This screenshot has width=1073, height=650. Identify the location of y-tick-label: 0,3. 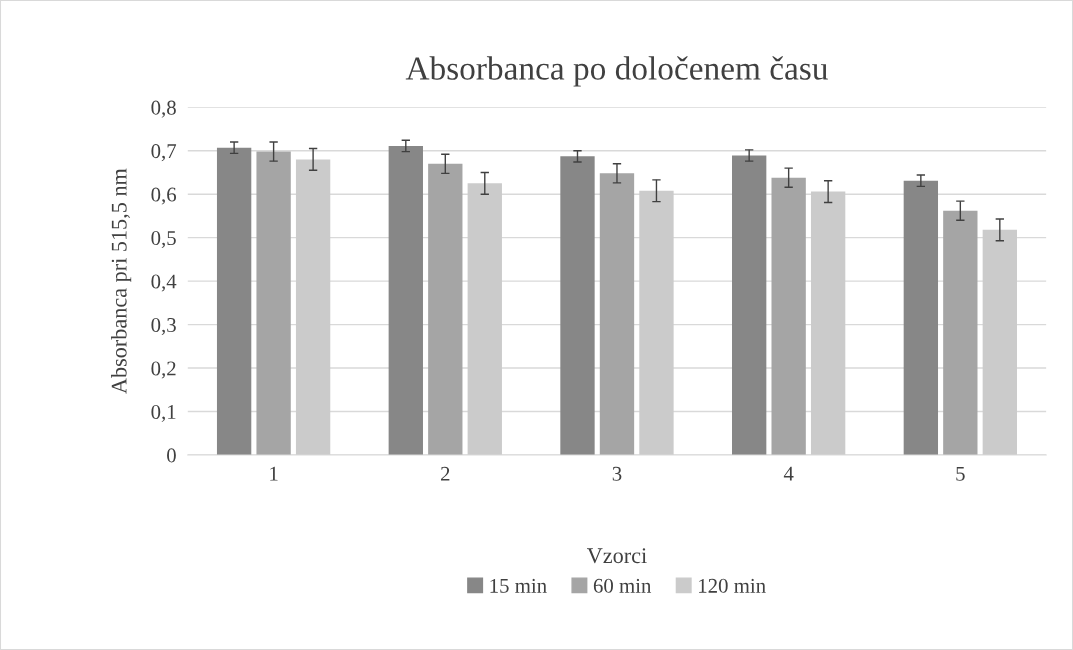
(163, 326).